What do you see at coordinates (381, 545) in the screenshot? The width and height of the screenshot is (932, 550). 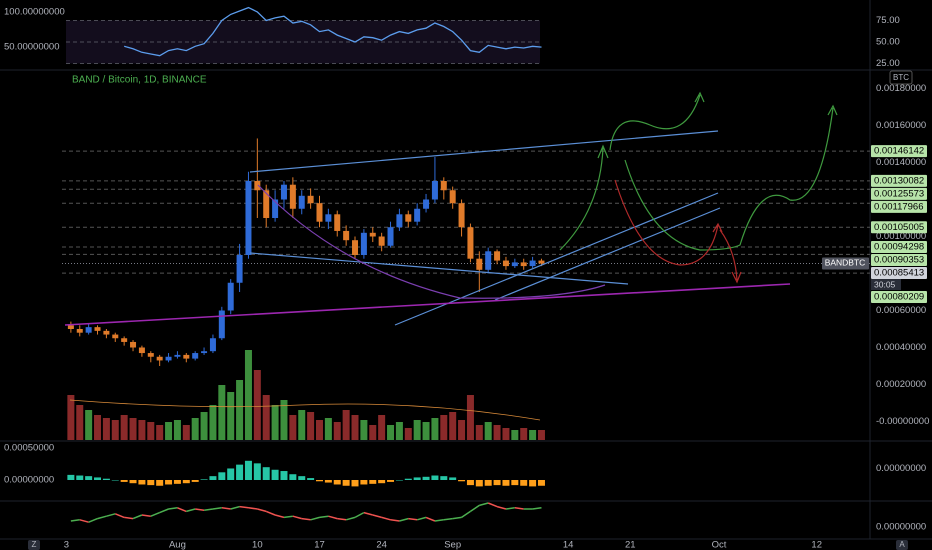 I see `x-tick-label: 24` at bounding box center [381, 545].